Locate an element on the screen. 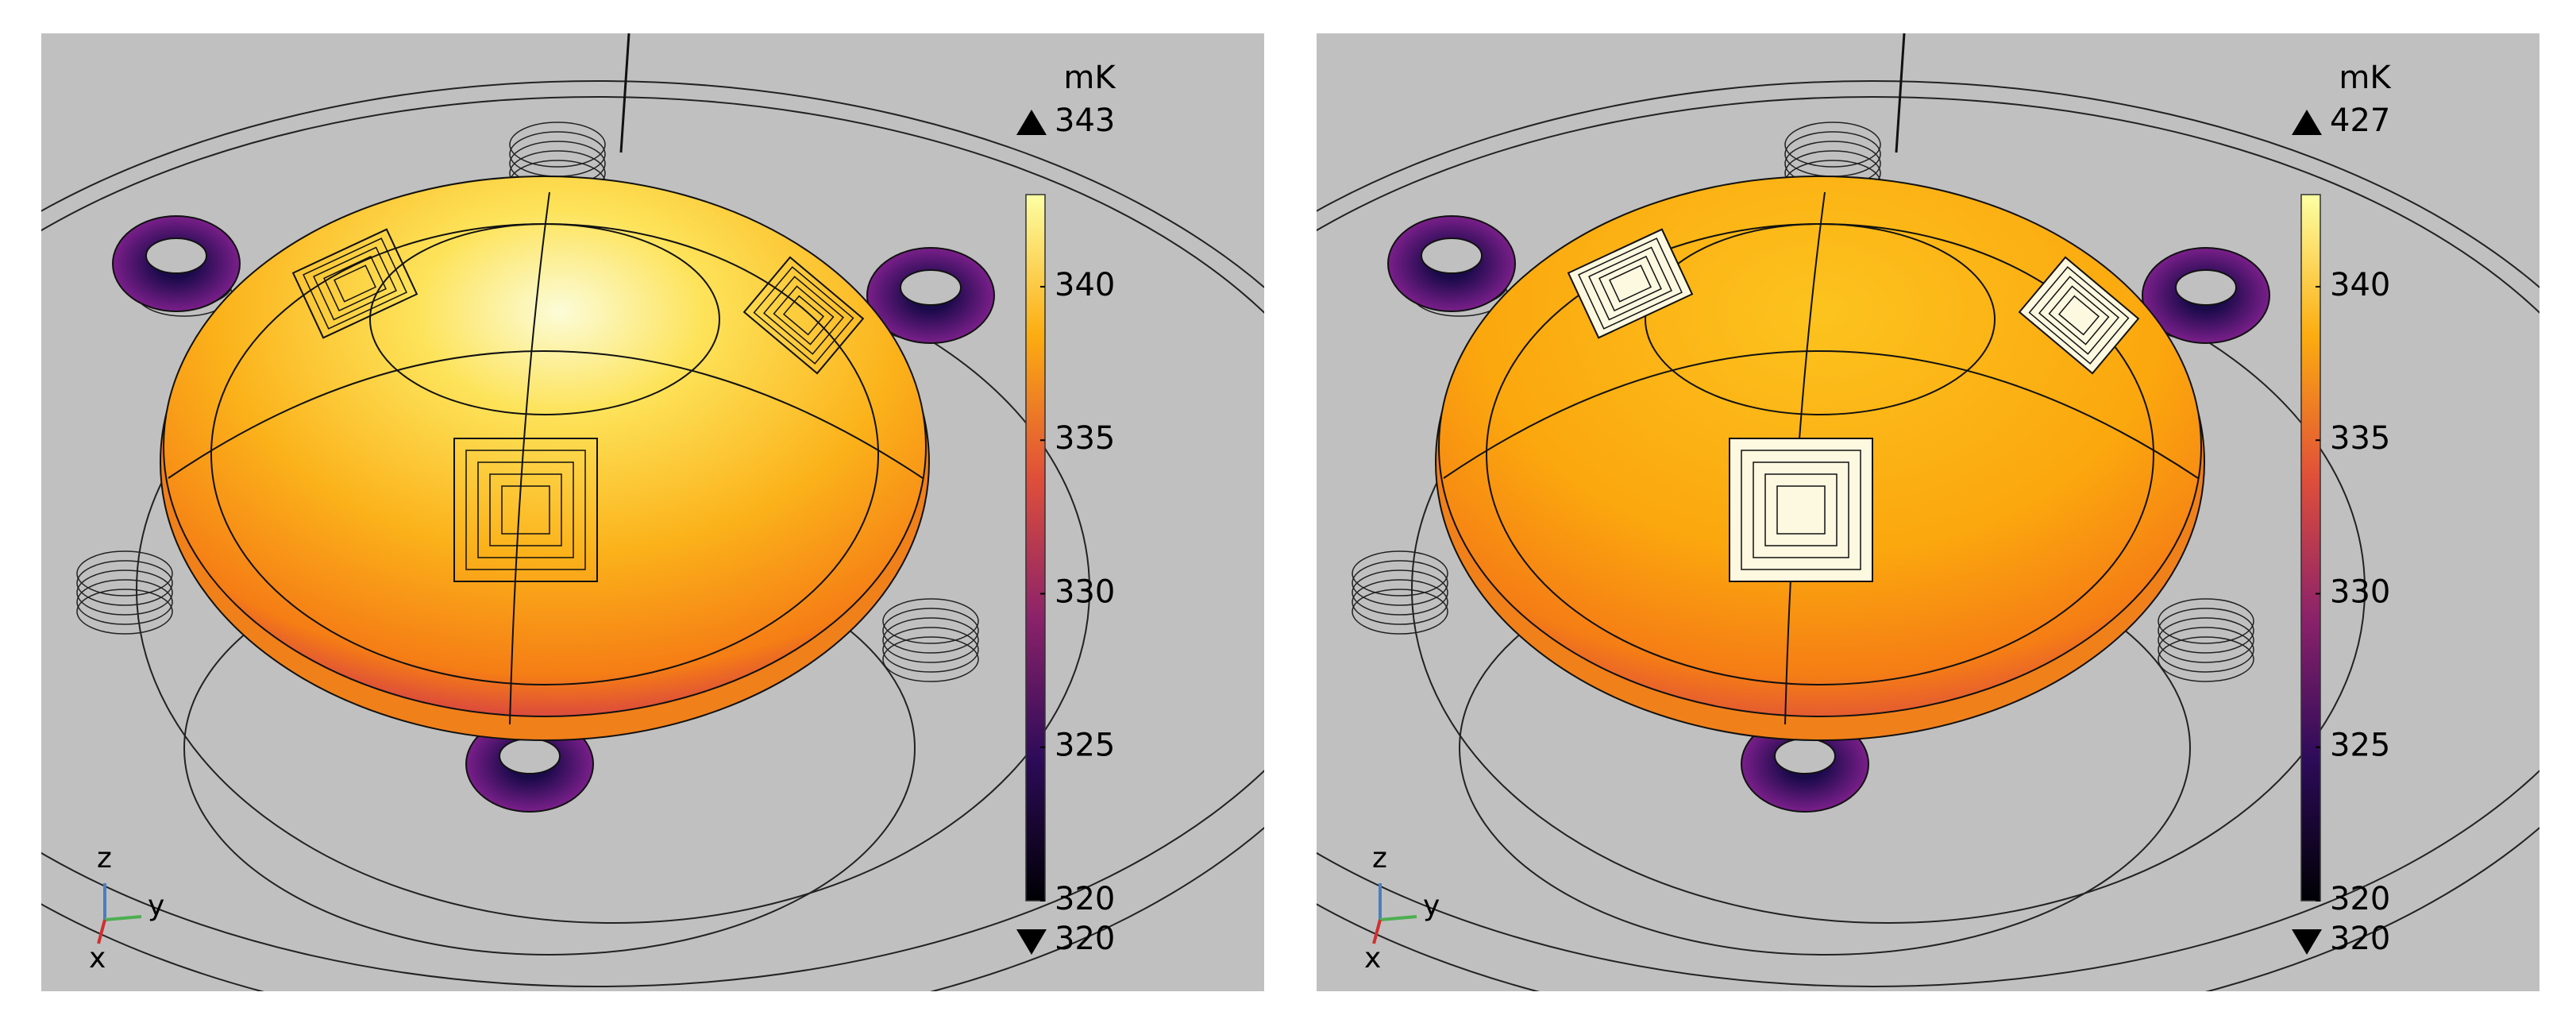 This screenshot has height=1027, width=2576. unit-label: mK is located at coordinates (2365, 78).